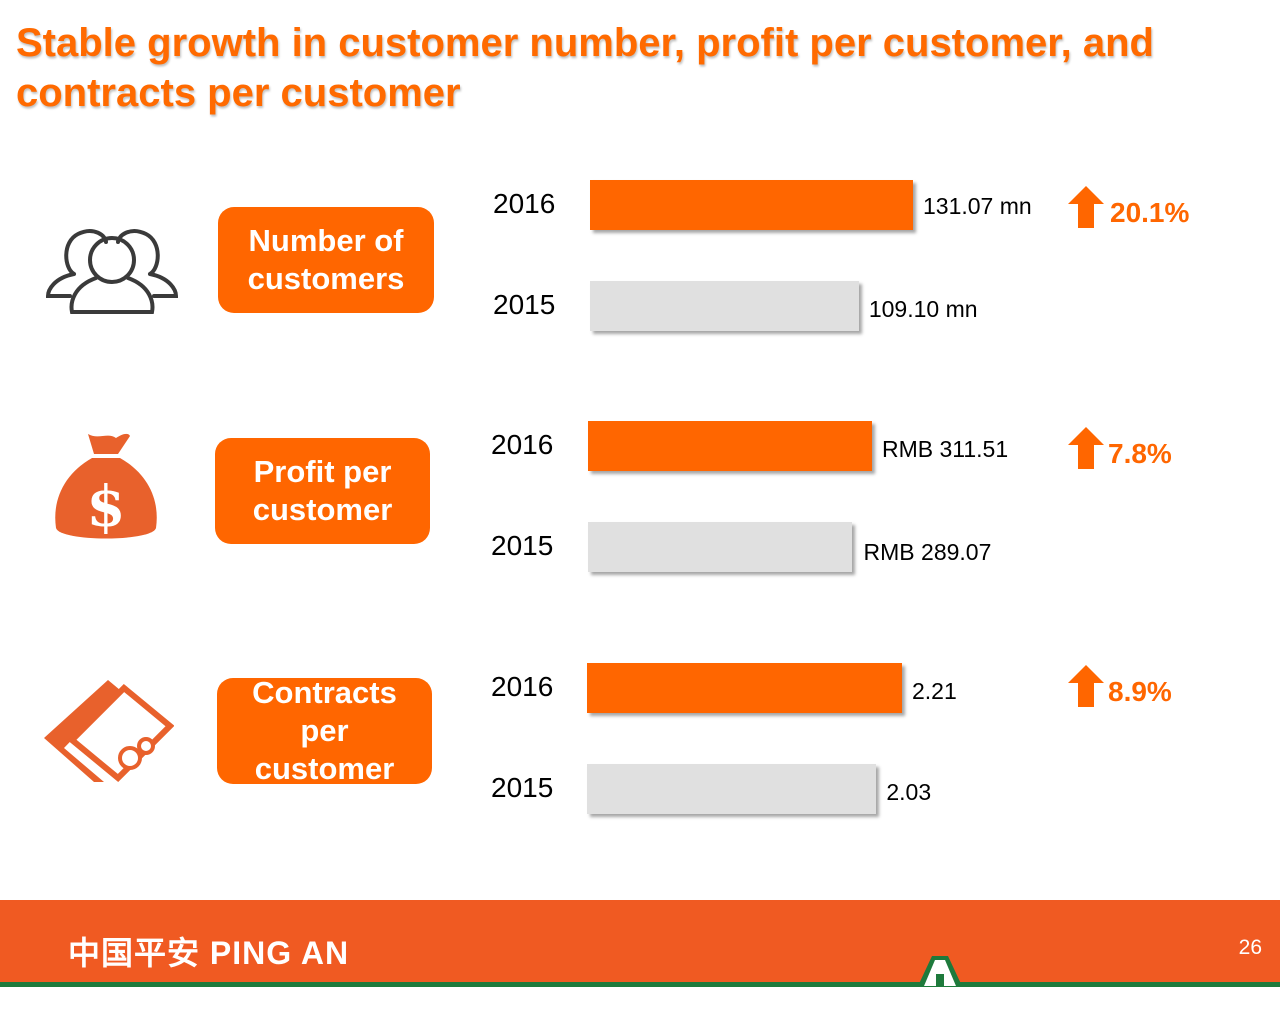 This screenshot has height=1024, width=1280. What do you see at coordinates (322, 491) in the screenshot?
I see `label-profit-per-customer: Profit per customer` at bounding box center [322, 491].